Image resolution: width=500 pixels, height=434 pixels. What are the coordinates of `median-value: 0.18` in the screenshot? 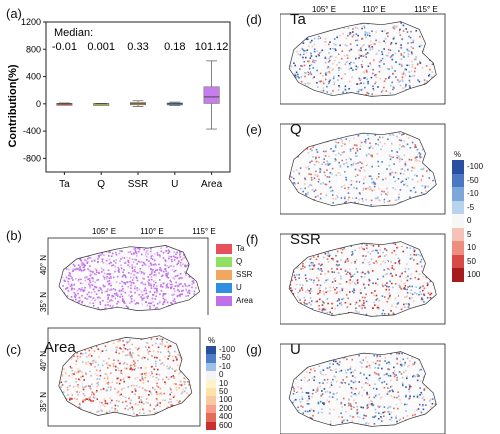 It's located at (174, 47).